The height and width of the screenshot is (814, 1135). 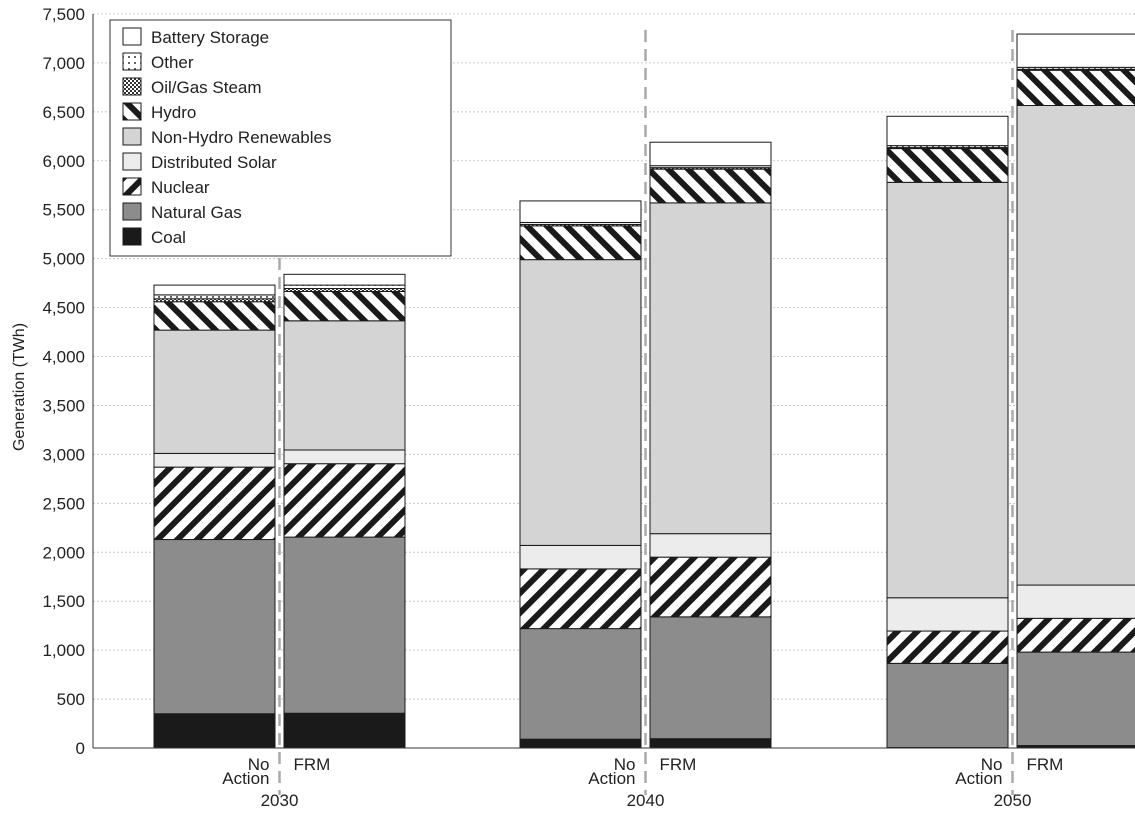 I want to click on legend-item-hydro: Hydro, so click(x=159, y=112).